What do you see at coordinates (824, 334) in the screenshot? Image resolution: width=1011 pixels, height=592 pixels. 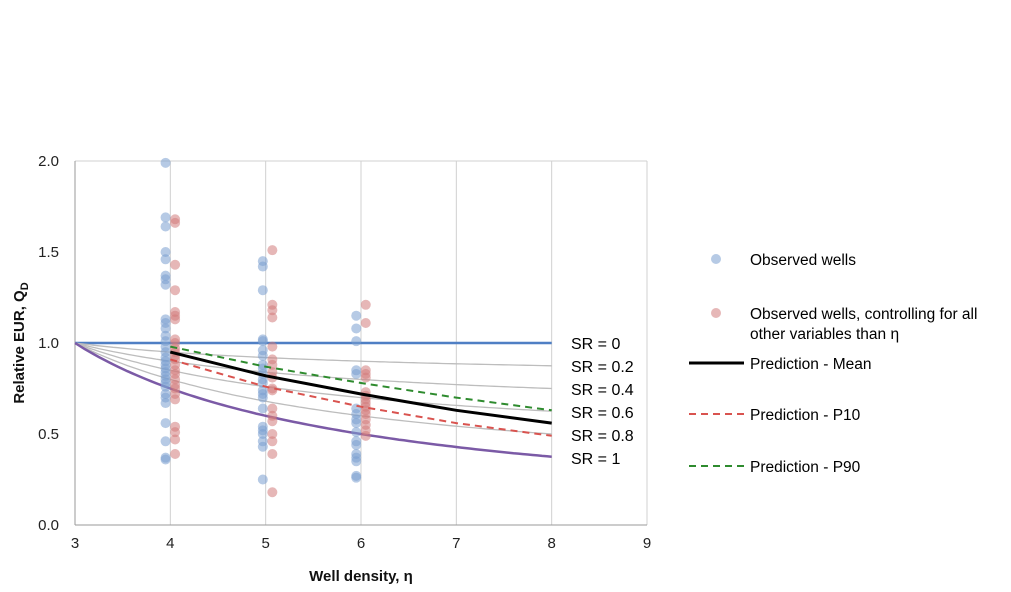 I see `legend-label-controlled-line2: other variables than η` at bounding box center [824, 334].